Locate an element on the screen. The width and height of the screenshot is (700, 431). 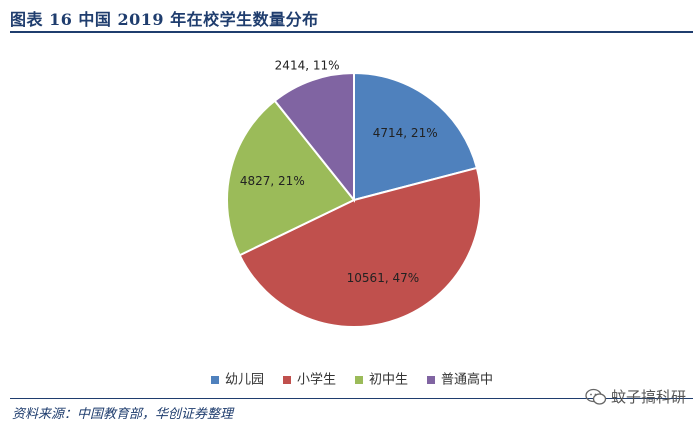
data-label-2: 10561, 47% is located at coordinates (383, 278).